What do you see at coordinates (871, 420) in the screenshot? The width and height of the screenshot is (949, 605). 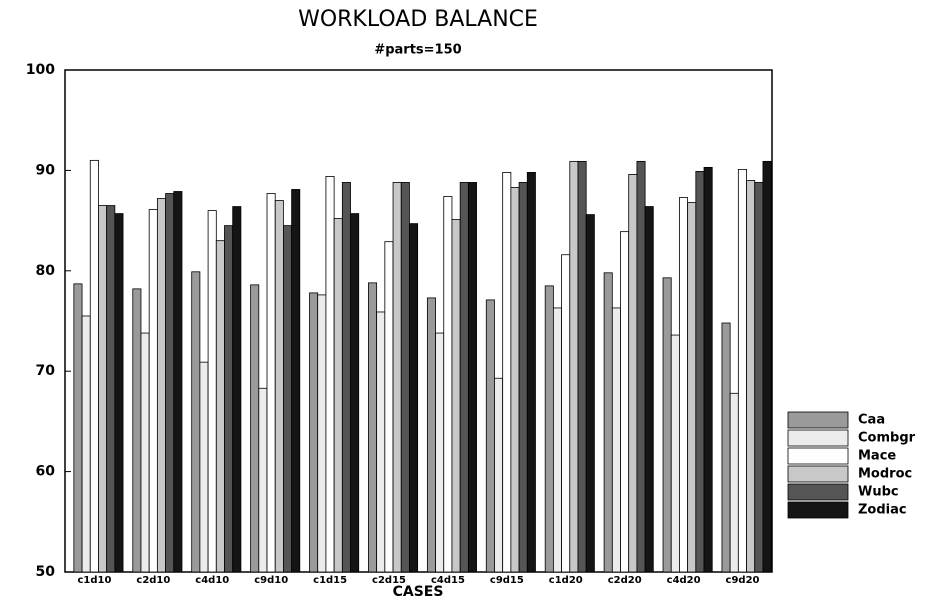 I see `legend-label: Caa` at bounding box center [871, 420].